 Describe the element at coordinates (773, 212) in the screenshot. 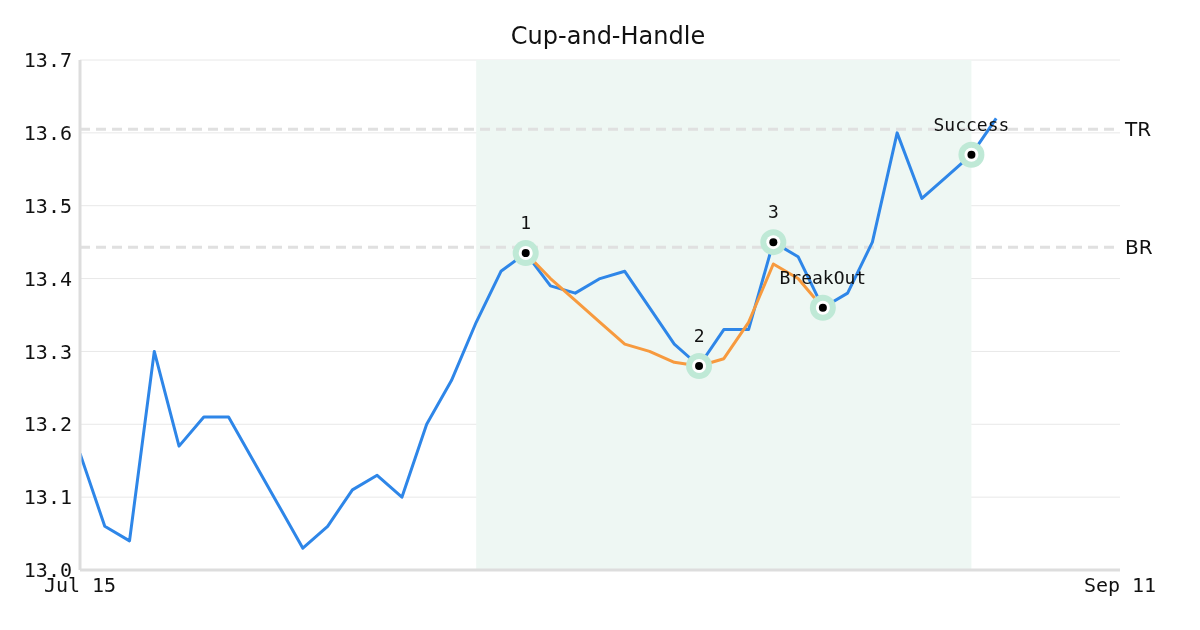

I see `annotation: 3` at that location.